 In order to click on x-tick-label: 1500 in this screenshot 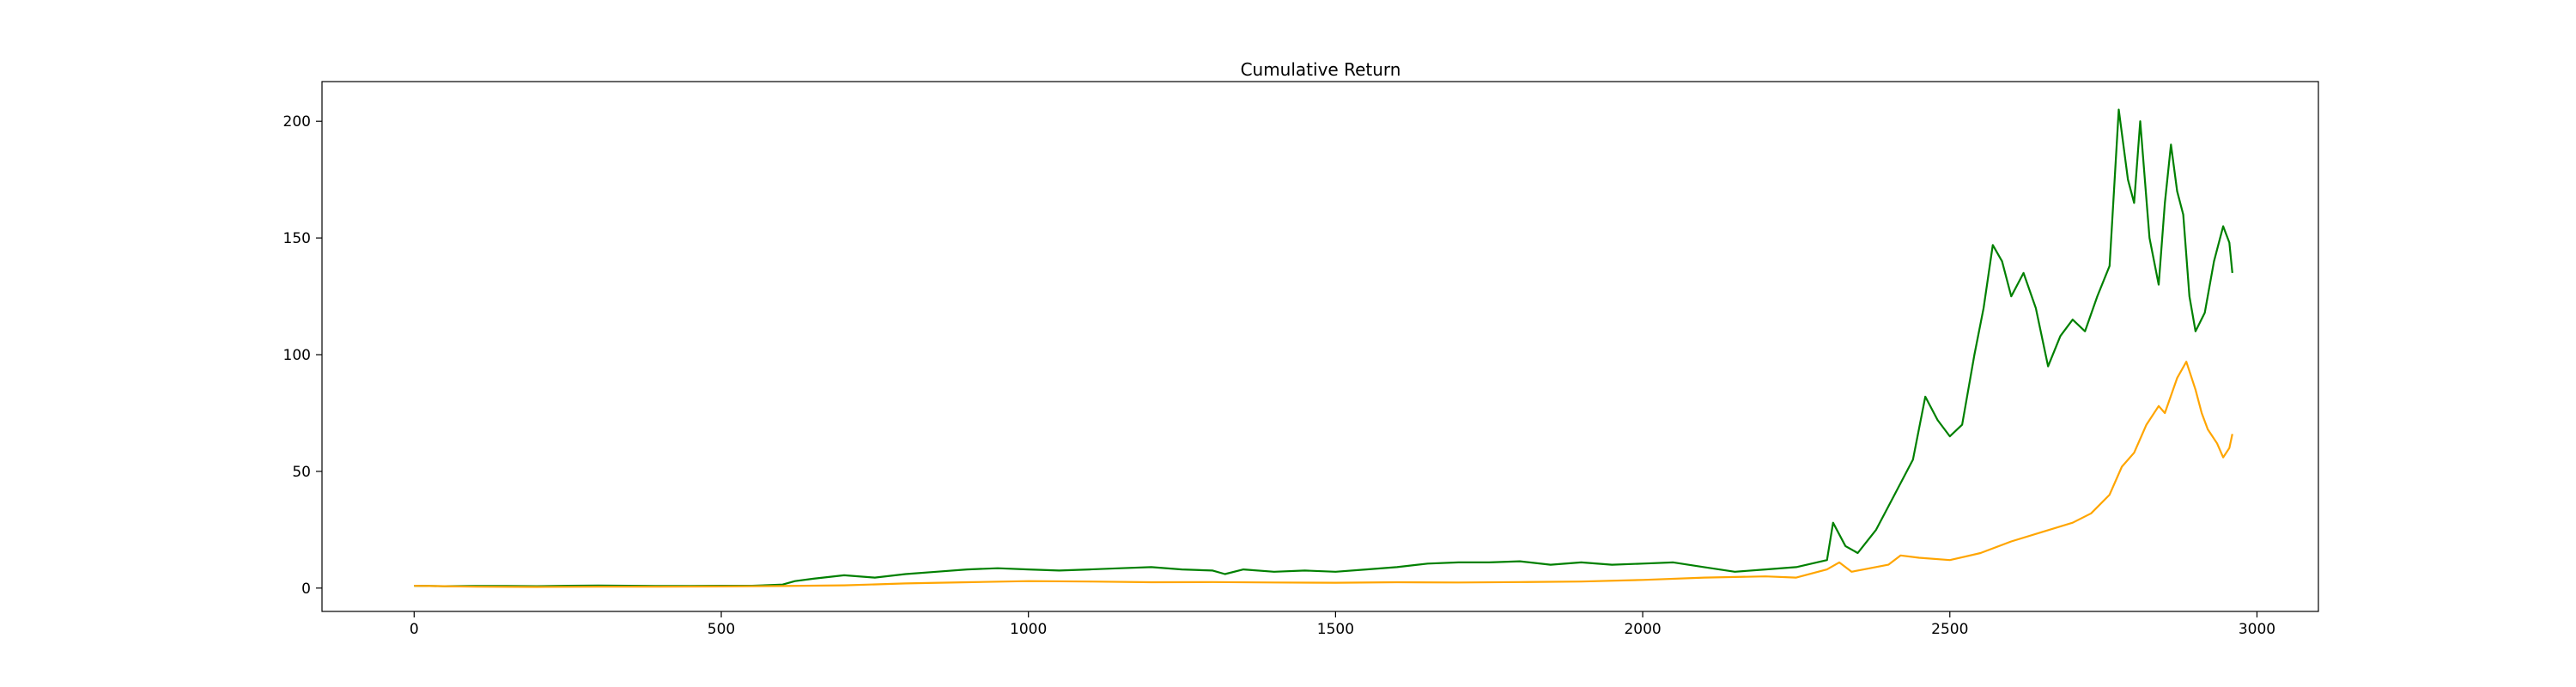, I will do `click(1335, 629)`.